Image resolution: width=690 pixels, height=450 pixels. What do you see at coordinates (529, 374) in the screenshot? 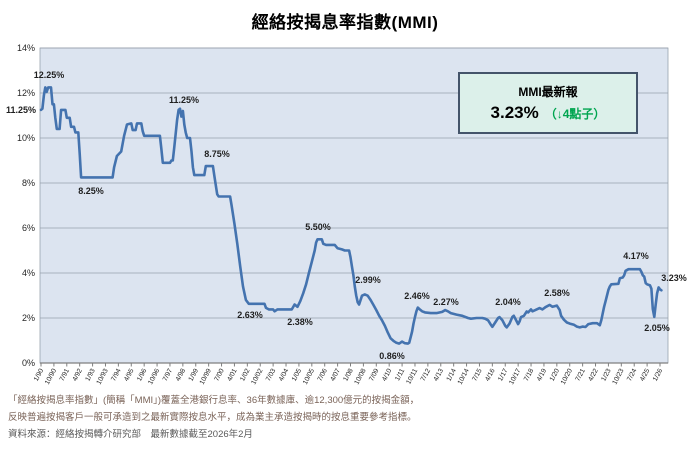
I see `x-axis-label: 7/18` at bounding box center [529, 374].